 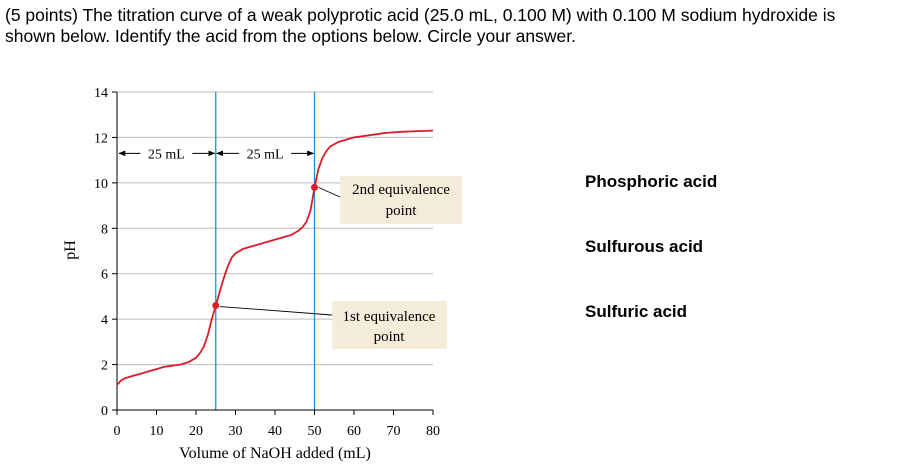 What do you see at coordinates (401, 190) in the screenshot?
I see `callout-2nd-line1: 2nd equivalence` at bounding box center [401, 190].